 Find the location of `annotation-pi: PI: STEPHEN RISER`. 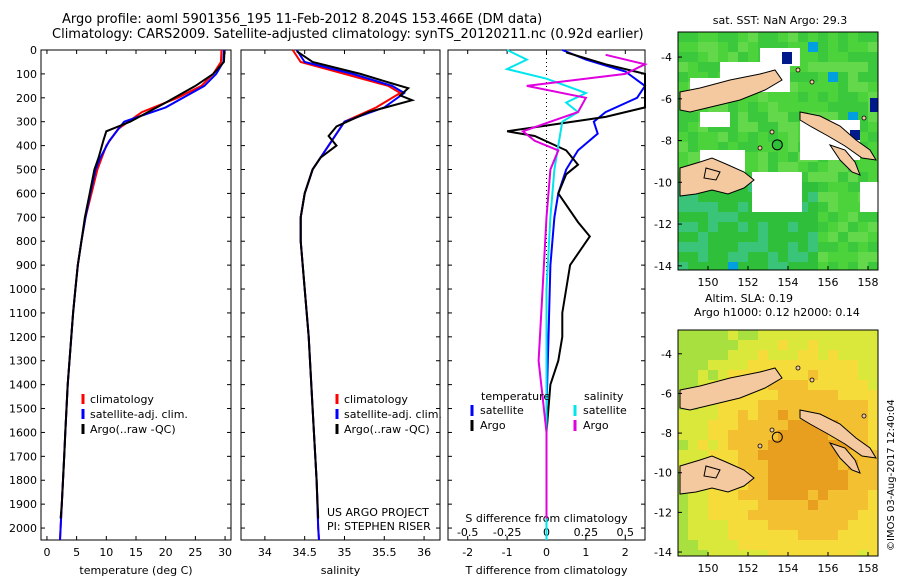

annotation-pi: PI: STEPHEN RISER is located at coordinates (379, 526).